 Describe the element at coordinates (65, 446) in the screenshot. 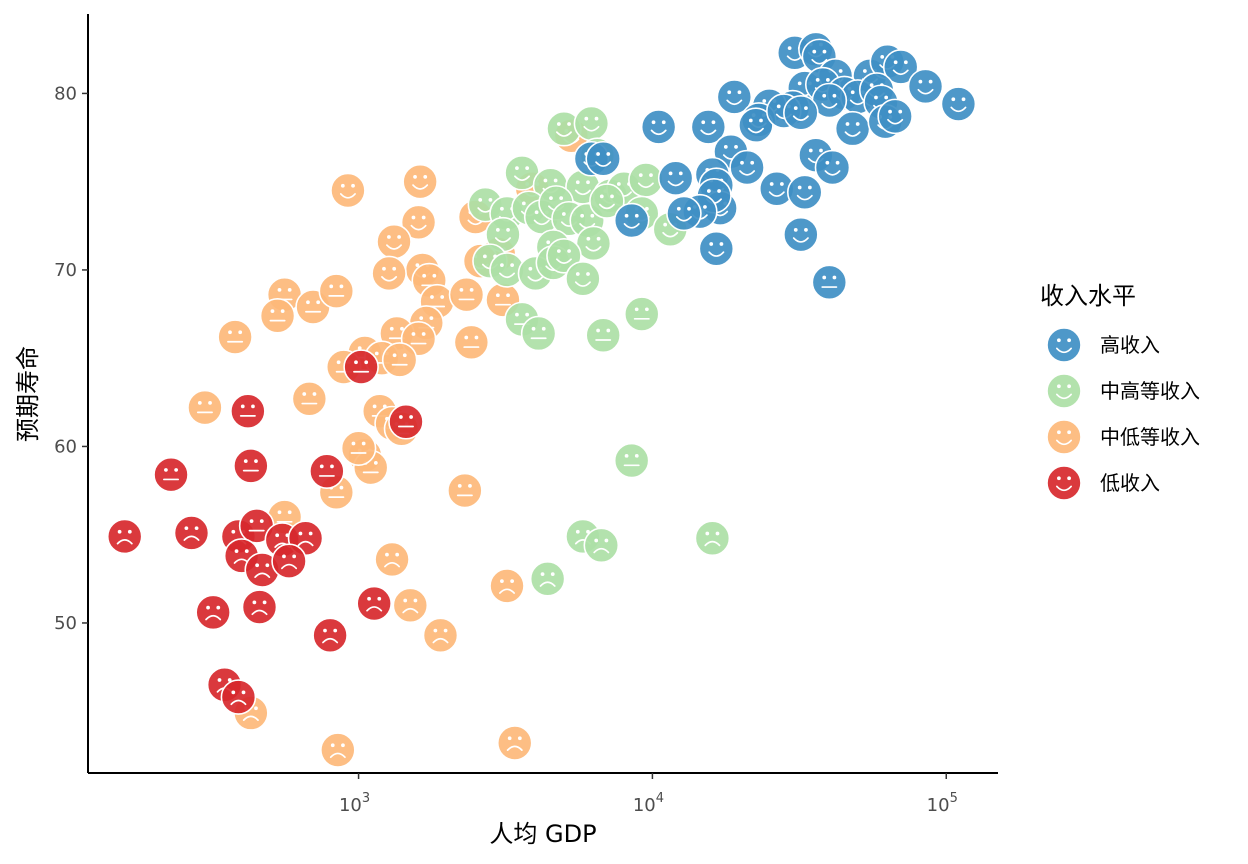

I see `y-tick-label: 60` at that location.